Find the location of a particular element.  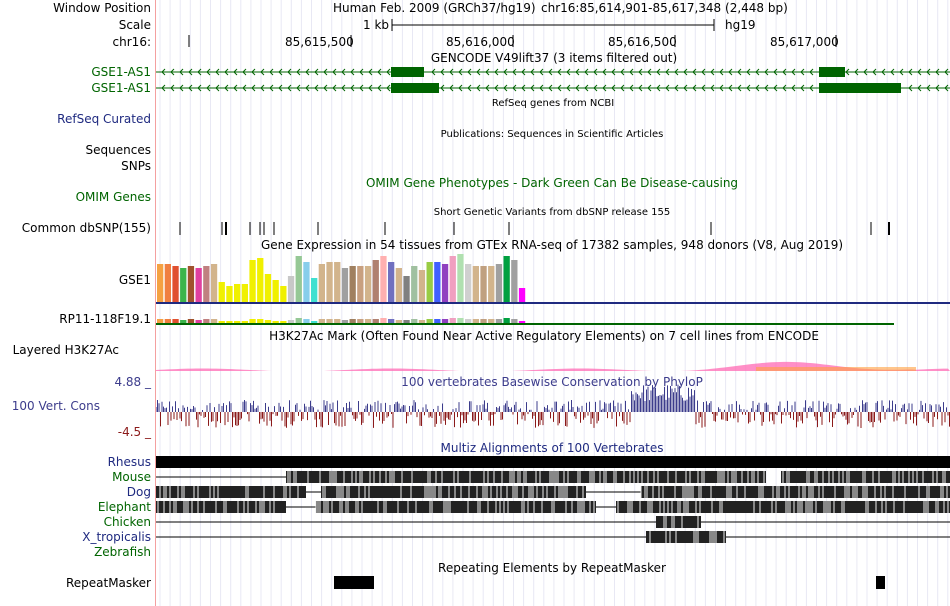

gse1-as1-label-2: GSE1-AS1 is located at coordinates (121, 88).